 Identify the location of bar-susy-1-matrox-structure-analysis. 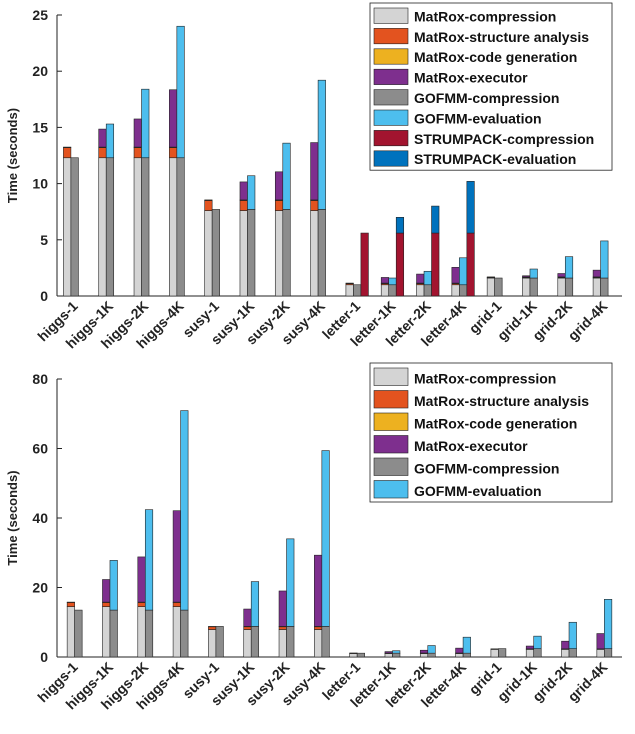
(209, 205).